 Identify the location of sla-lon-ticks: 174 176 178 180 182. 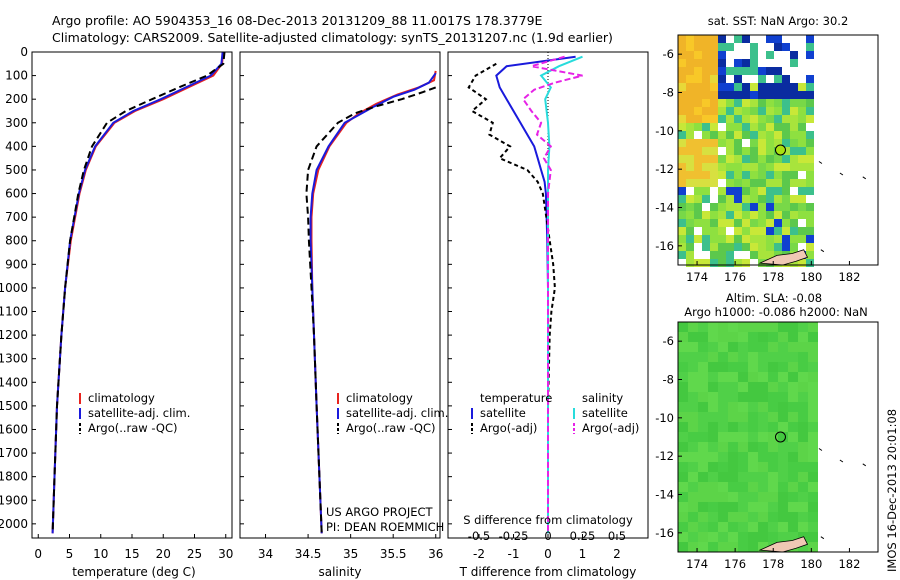
(773, 559).